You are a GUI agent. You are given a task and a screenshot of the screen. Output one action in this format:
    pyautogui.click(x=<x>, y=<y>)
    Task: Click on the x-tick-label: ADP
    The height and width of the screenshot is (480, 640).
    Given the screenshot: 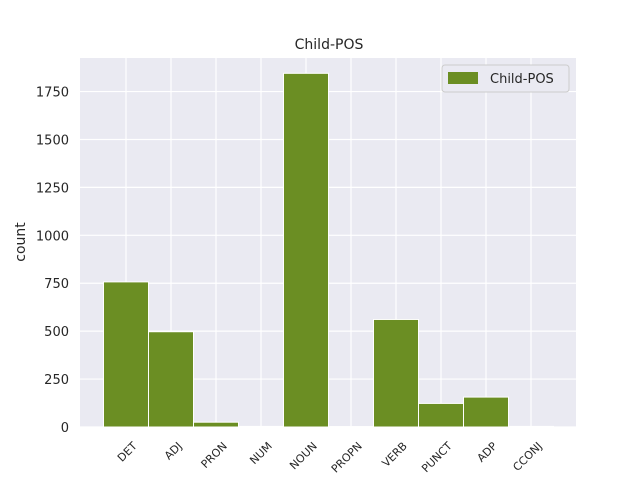 What is the action you would take?
    pyautogui.click(x=487, y=451)
    